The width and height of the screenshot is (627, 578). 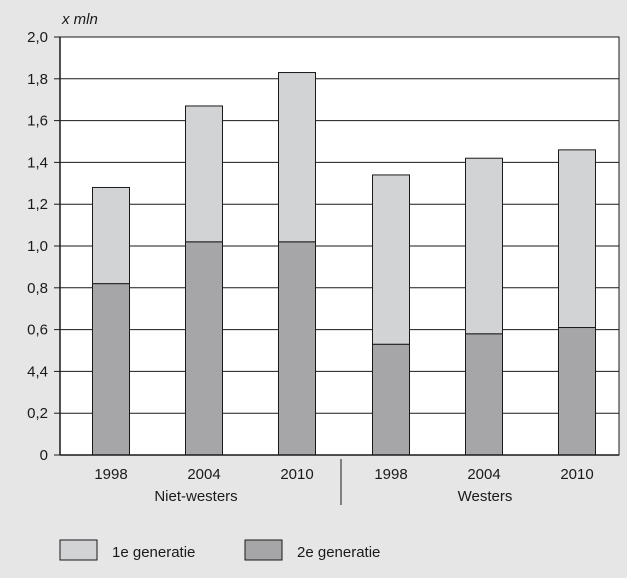 I want to click on y-tick-label: 1,2, so click(x=37, y=204).